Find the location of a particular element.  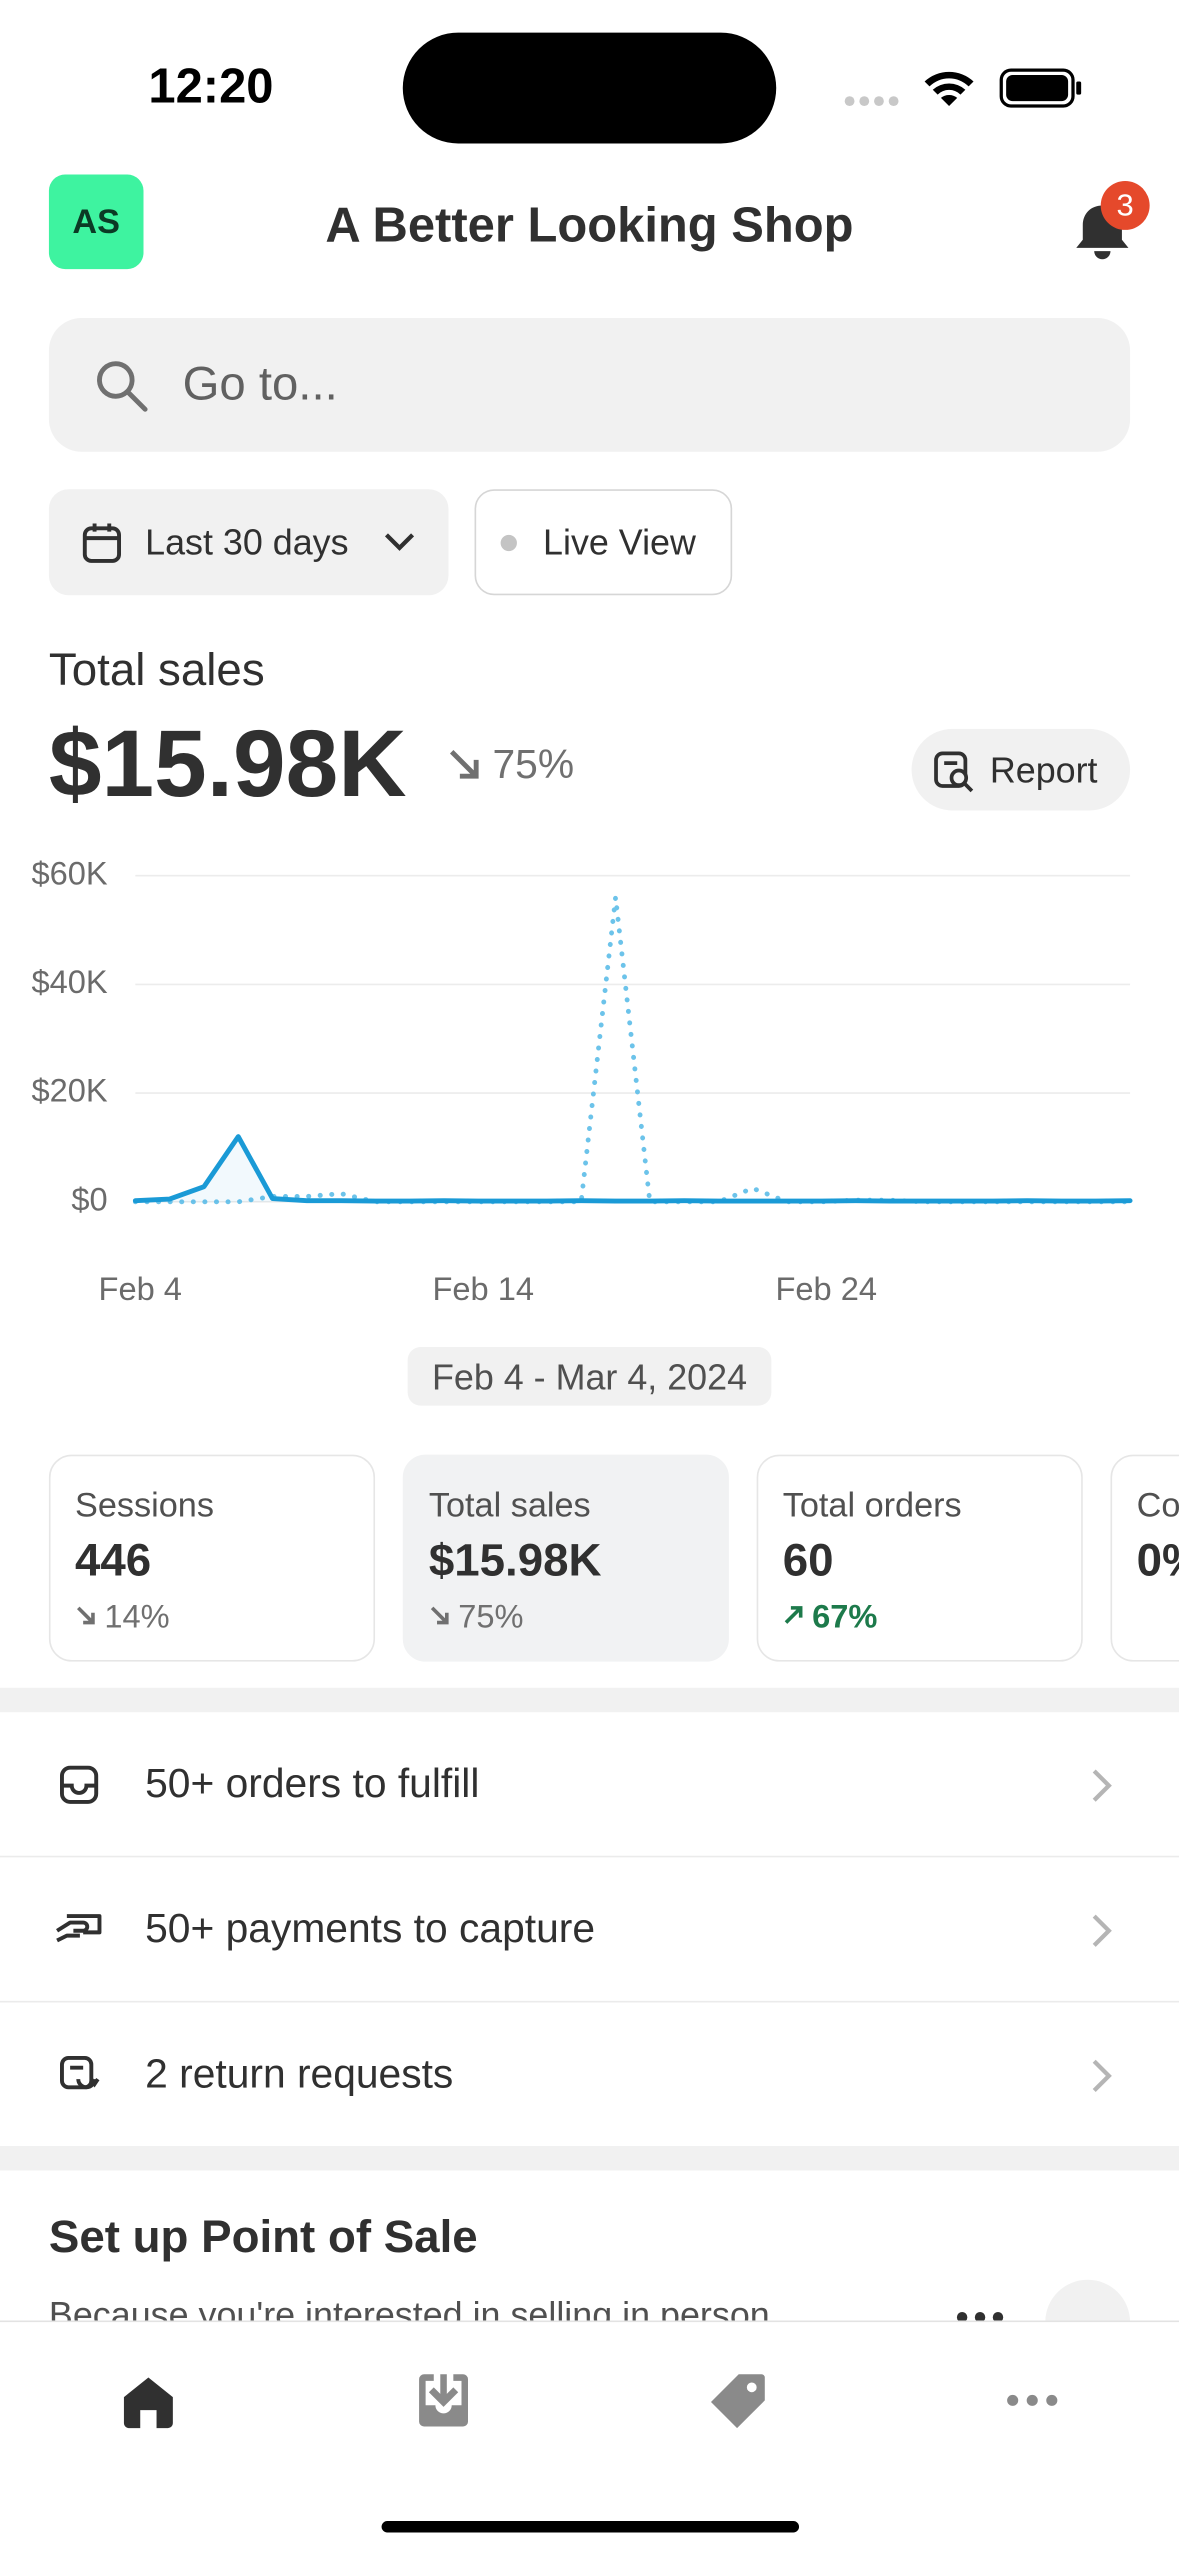

calendar-icon is located at coordinates (101, 543).